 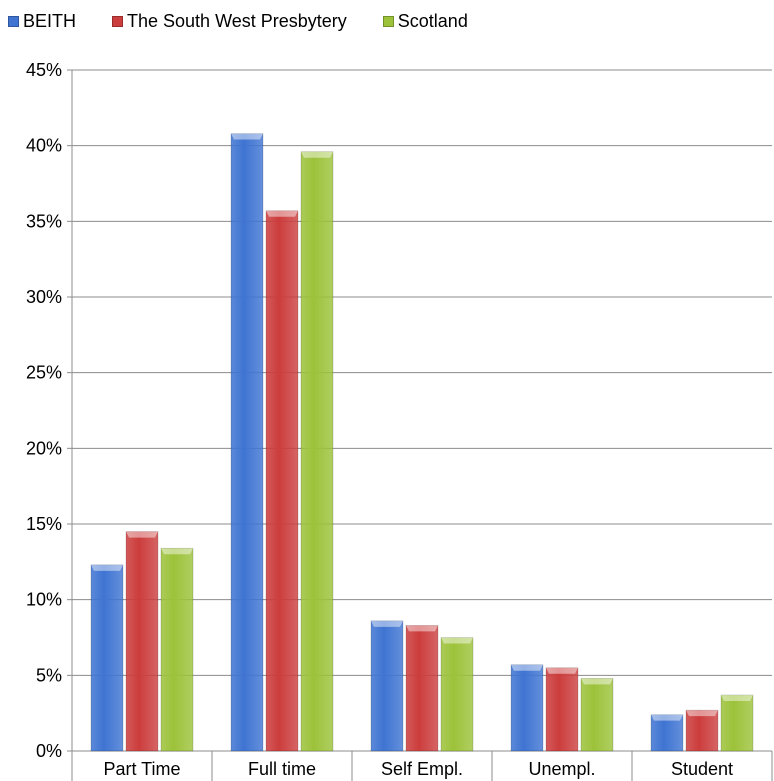 I want to click on y-tick-label: 20%, so click(x=44, y=448).